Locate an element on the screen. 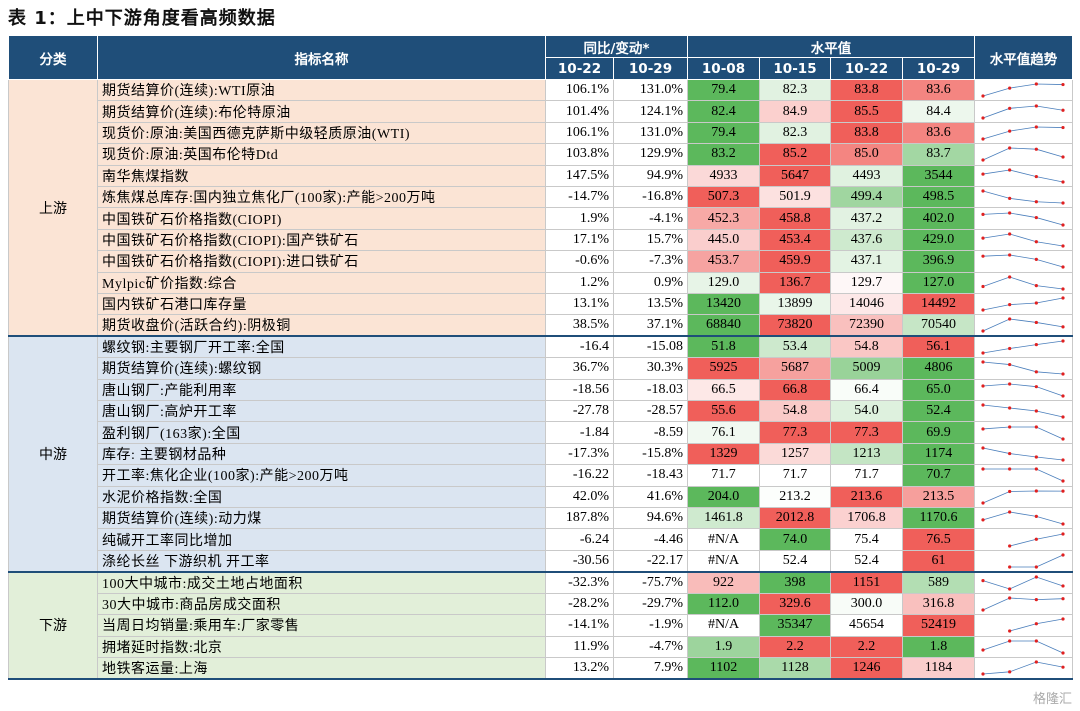 This screenshot has height=711, width=1080. change-cell: -15.08 is located at coordinates (650, 347).